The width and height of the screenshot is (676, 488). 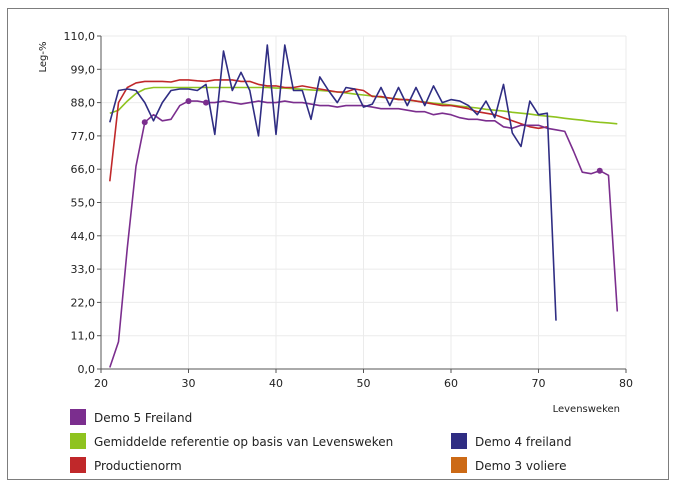 I want to click on y-axis-title: Leg-%, so click(x=43, y=56).